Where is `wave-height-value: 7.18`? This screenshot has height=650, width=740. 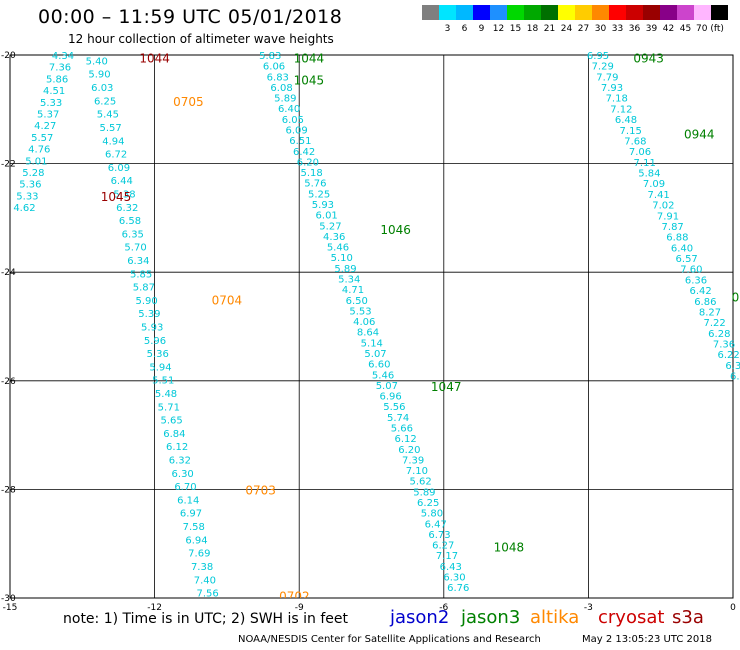
wave-height-value: 7.18 is located at coordinates (617, 99).